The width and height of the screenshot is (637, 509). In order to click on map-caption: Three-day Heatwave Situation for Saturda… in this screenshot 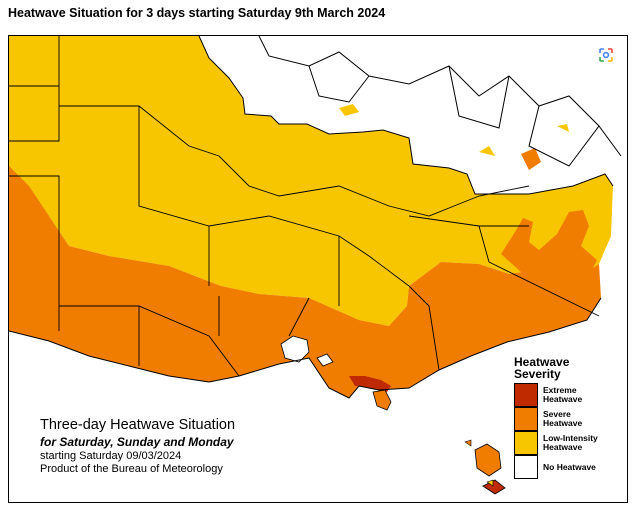, I will do `click(137, 446)`.